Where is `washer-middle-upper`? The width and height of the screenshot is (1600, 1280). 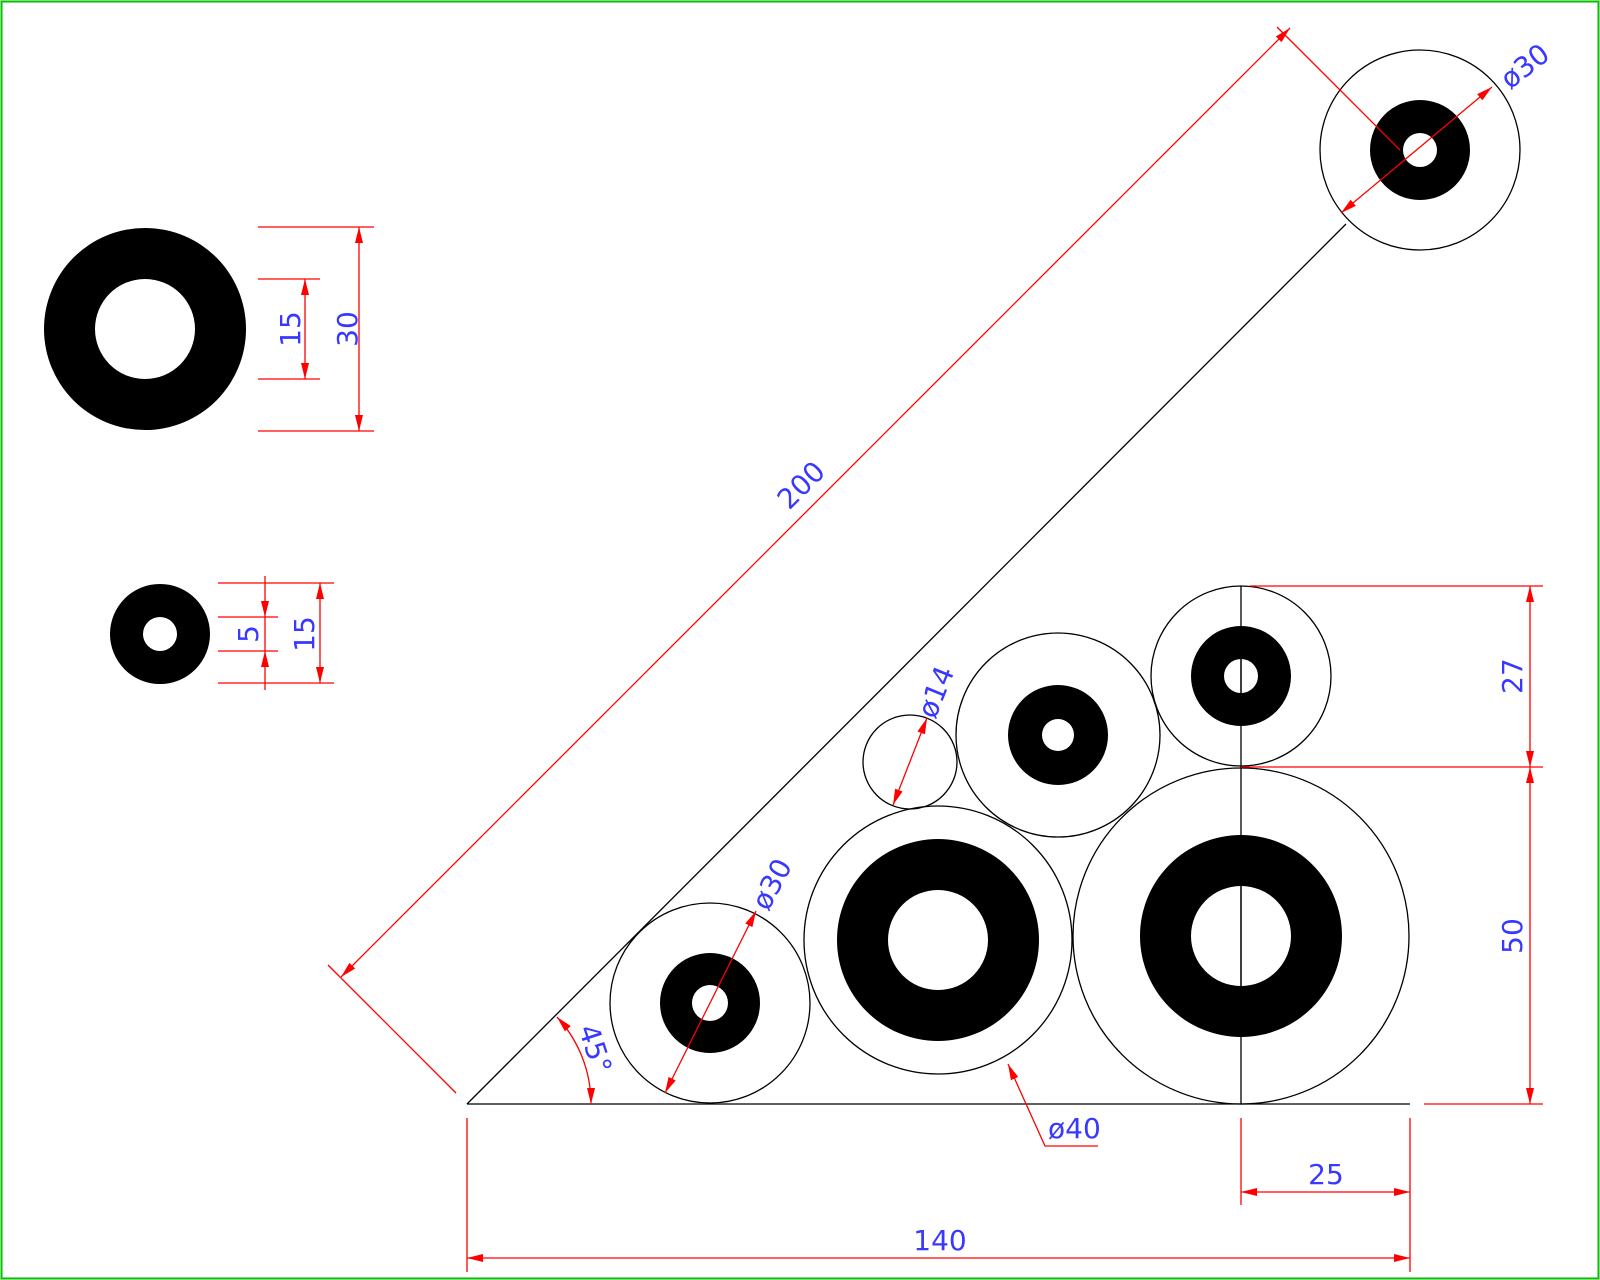 washer-middle-upper is located at coordinates (1058, 735).